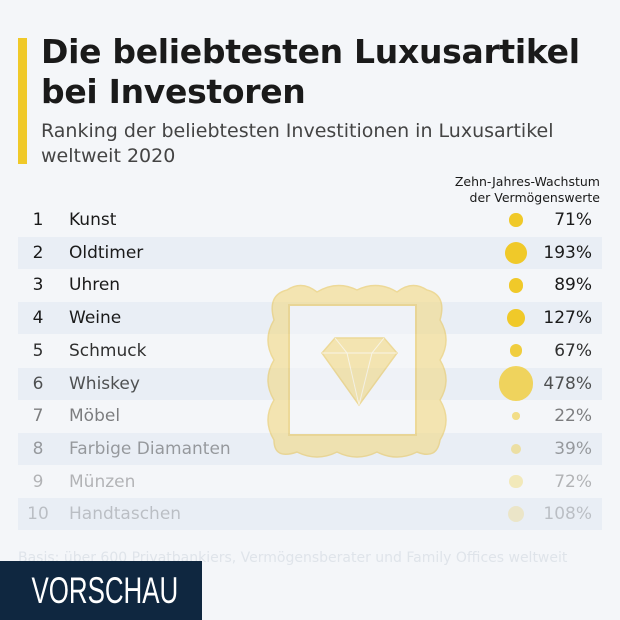  Describe the element at coordinates (95, 318) in the screenshot. I see `item-name: Weine` at that location.